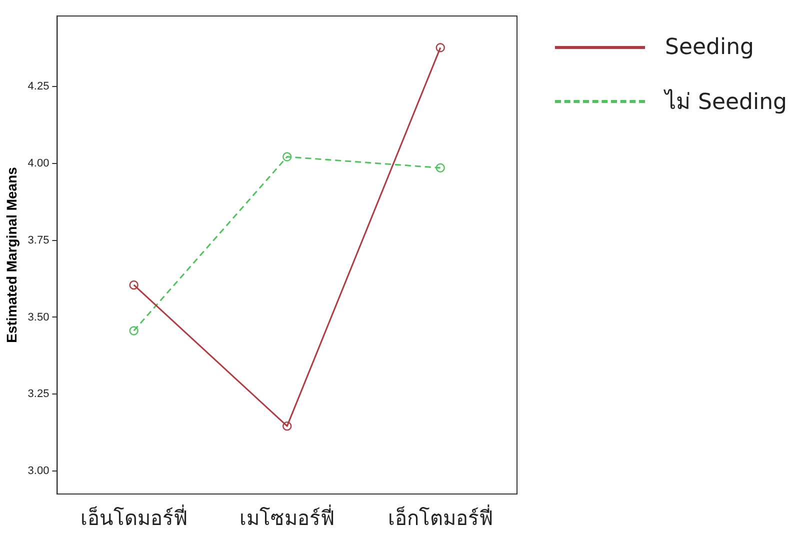 This screenshot has width=792, height=540. Describe the element at coordinates (287, 517) in the screenshot. I see `x-tick-label: เมโซมอร์ฟี่` at that location.